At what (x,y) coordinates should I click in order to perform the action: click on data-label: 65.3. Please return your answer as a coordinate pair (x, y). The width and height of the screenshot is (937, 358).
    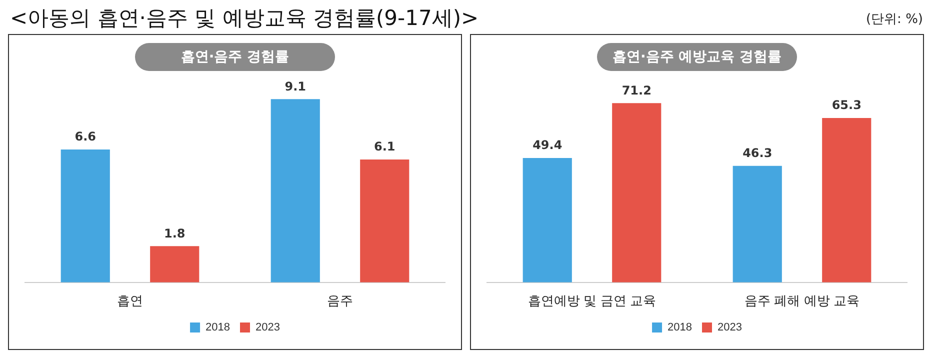
    Looking at the image, I should click on (847, 105).